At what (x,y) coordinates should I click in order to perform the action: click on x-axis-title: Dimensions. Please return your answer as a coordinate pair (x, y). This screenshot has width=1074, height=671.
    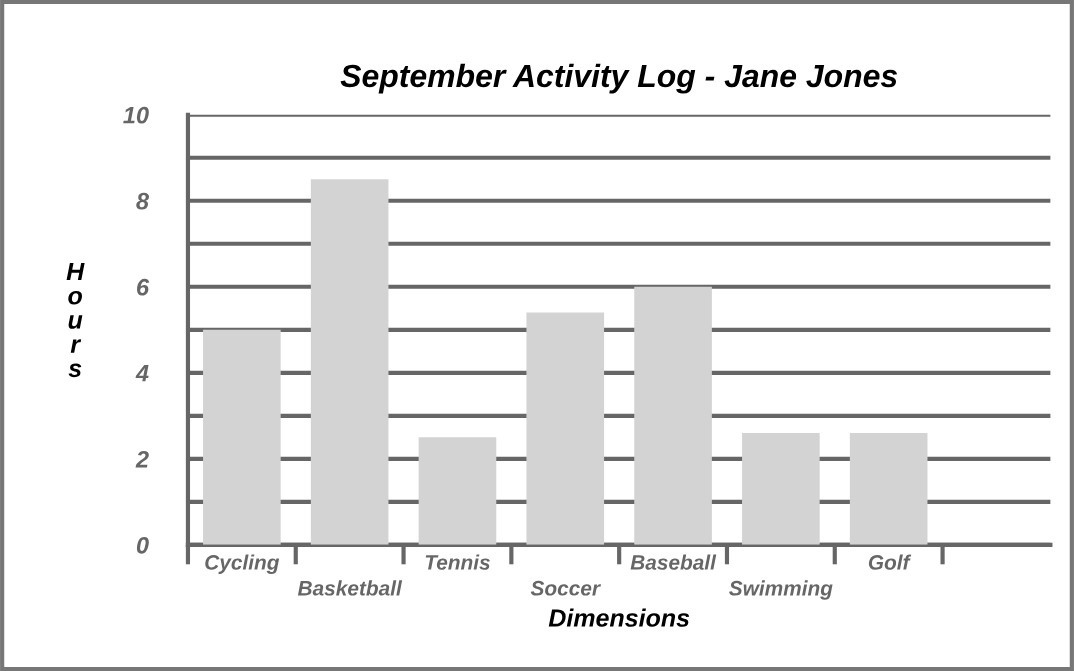
    Looking at the image, I should click on (619, 617).